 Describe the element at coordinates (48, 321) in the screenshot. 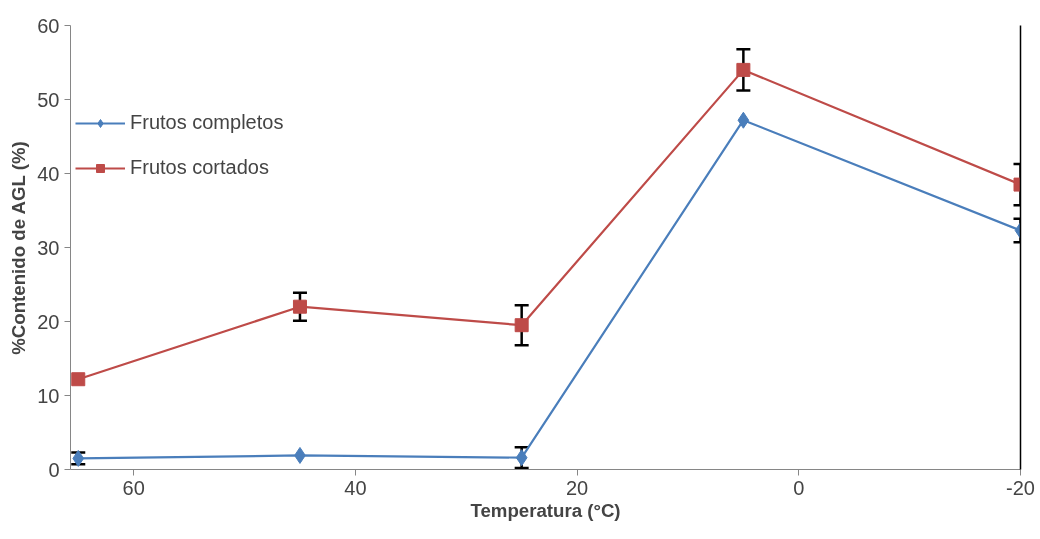

I see `y-tick-label: 20` at that location.